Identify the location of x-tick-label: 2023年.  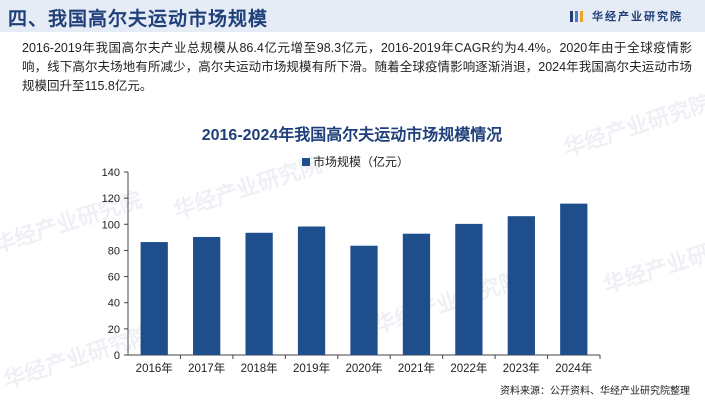
(521, 368).